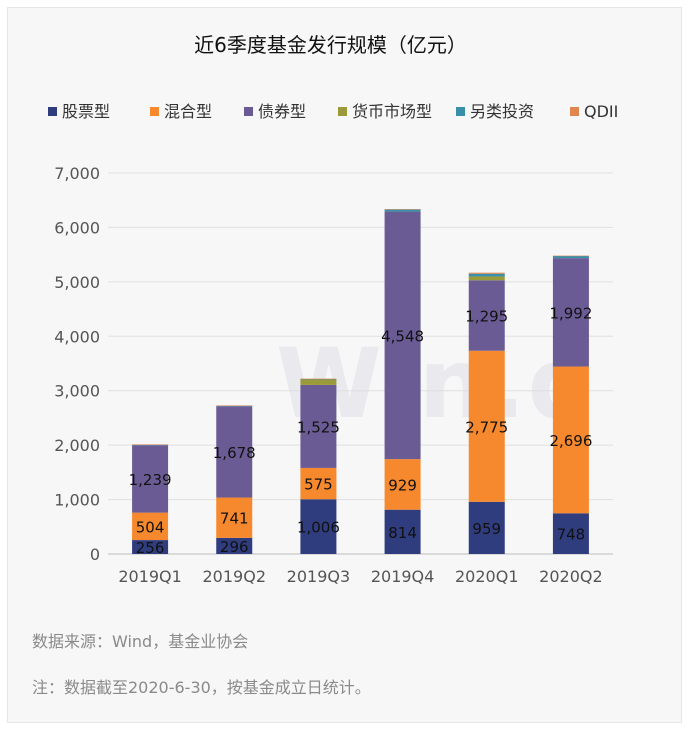 The height and width of the screenshot is (730, 689). What do you see at coordinates (77, 173) in the screenshot?
I see `y-tick-label: 7,000` at bounding box center [77, 173].